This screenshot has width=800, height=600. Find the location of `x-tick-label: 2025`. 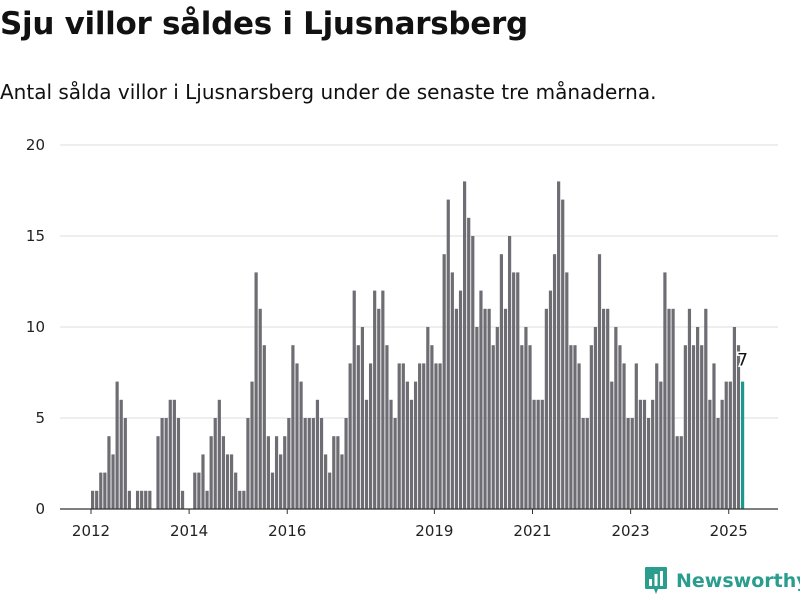

x-tick-label: 2025 is located at coordinates (729, 531).